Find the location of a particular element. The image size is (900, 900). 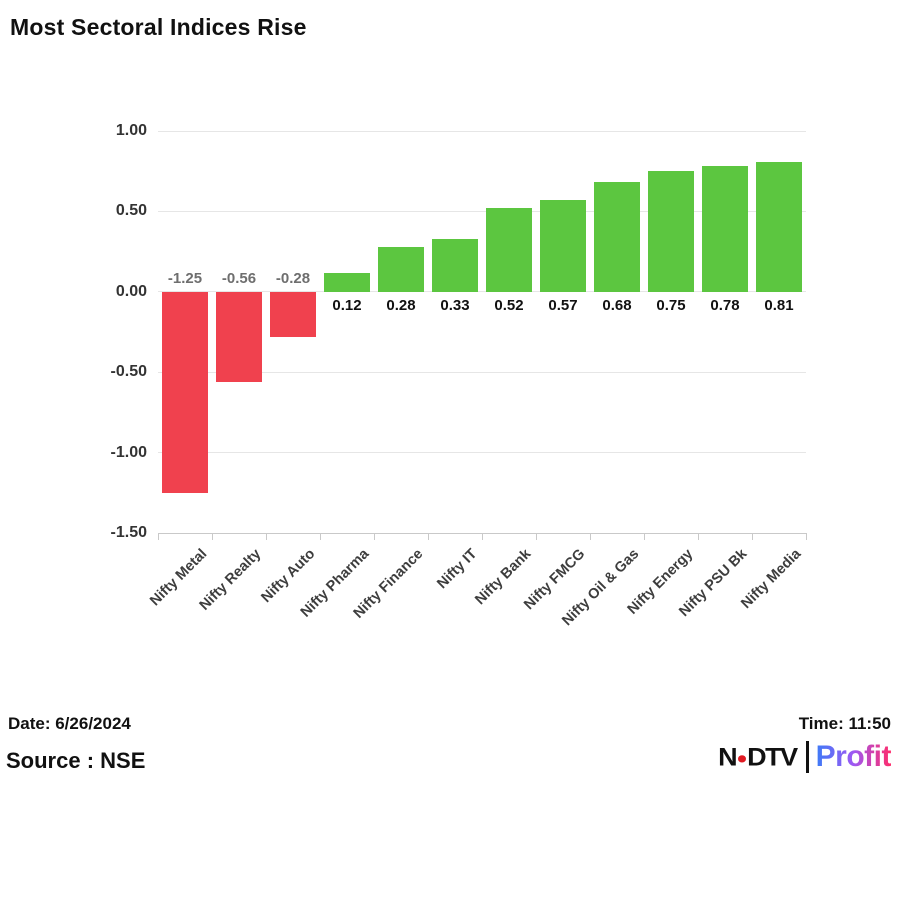

bar-nifty-it is located at coordinates (455, 265).